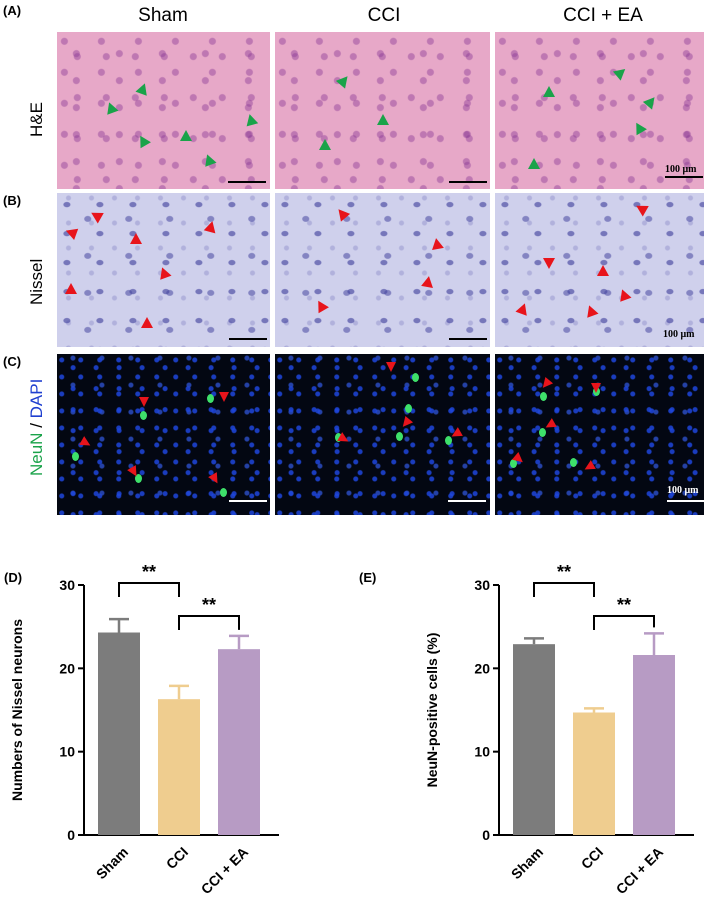  Describe the element at coordinates (367, 577) in the screenshot. I see `panel-letter: (E)` at that location.